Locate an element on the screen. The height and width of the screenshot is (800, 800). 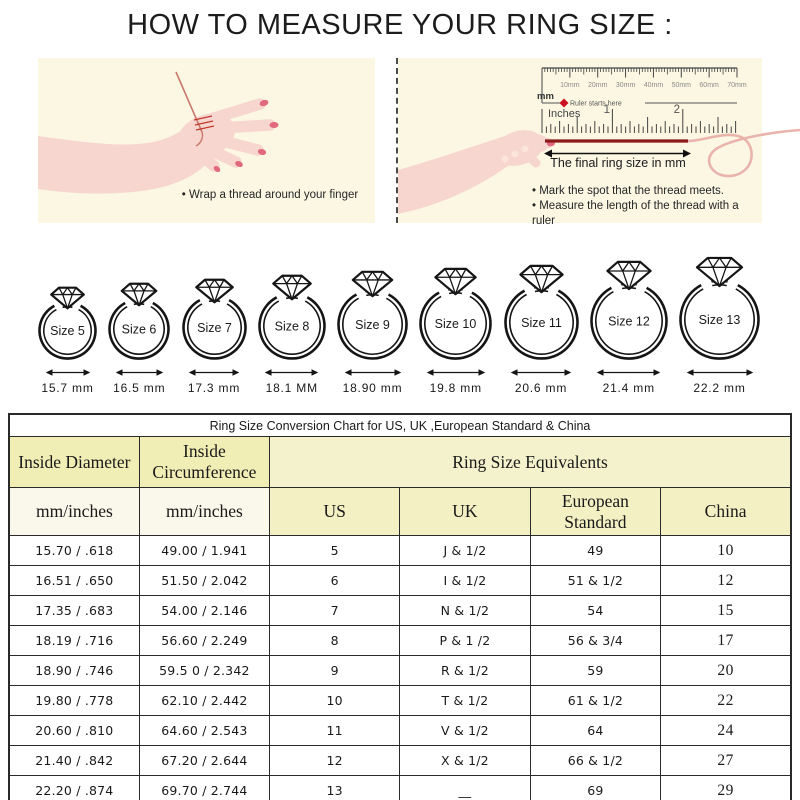
ring-size-item: Size 12 21.4 mm is located at coordinates (629, 327).